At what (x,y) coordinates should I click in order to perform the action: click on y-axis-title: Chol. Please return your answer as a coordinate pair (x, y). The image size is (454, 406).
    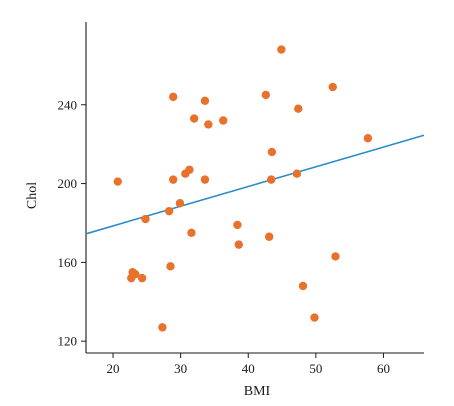
    Looking at the image, I should click on (32, 195).